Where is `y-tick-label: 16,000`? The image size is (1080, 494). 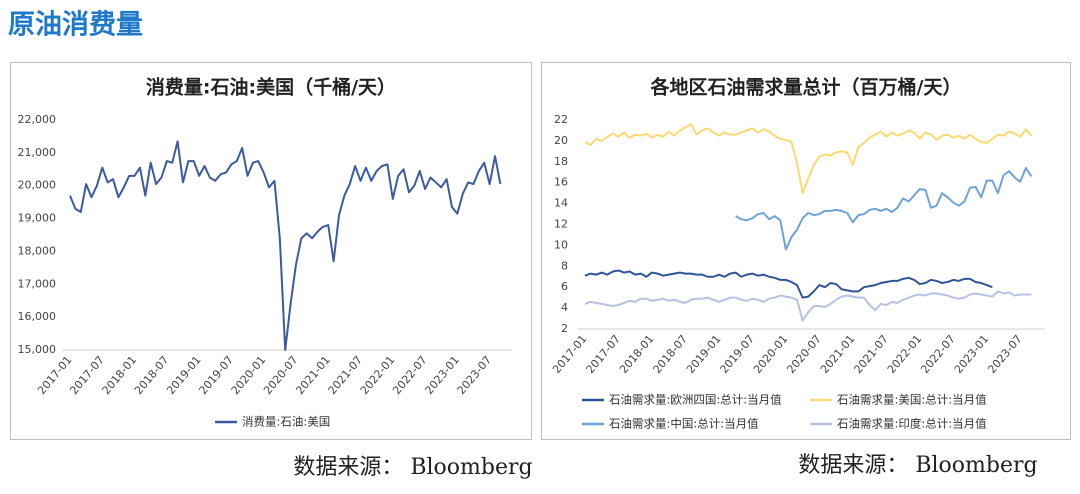 y-tick-label: 16,000 is located at coordinates (37, 316).